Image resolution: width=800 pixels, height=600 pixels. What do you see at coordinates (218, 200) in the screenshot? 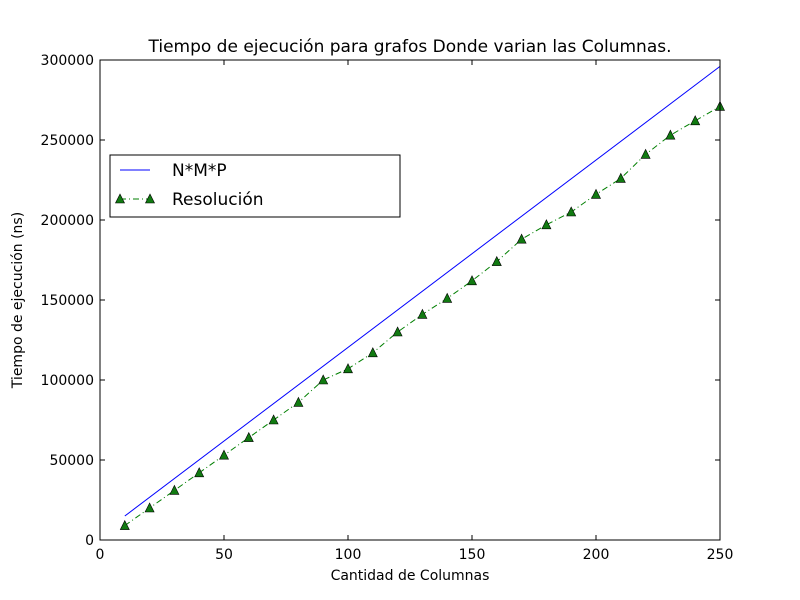
I see `legend-label-resolucion: Resolución` at bounding box center [218, 200].